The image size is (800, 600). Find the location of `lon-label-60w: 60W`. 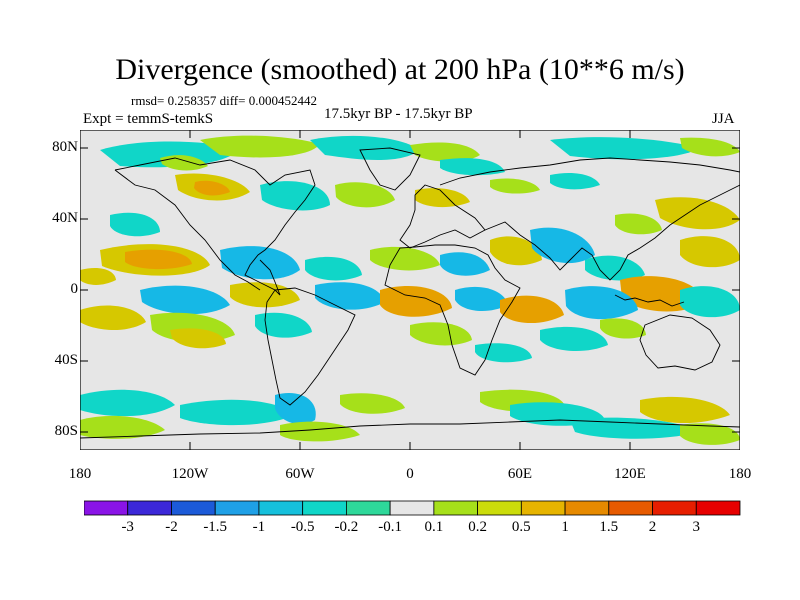

lon-label-60w: 60W is located at coordinates (300, 474).